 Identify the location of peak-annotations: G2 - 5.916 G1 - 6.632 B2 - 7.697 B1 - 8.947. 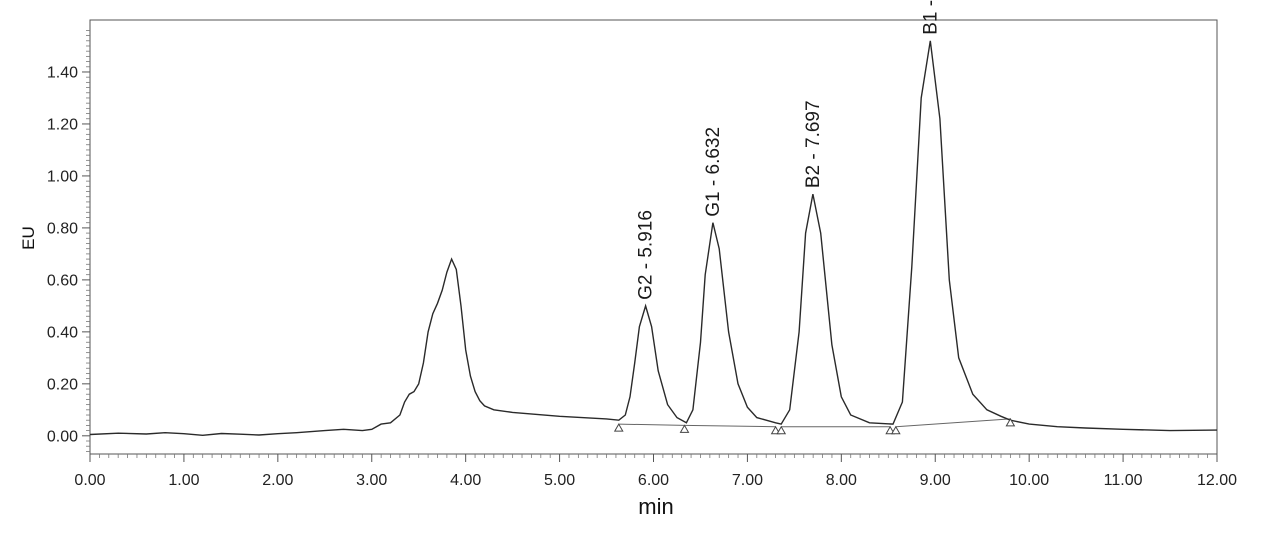
(789, 150).